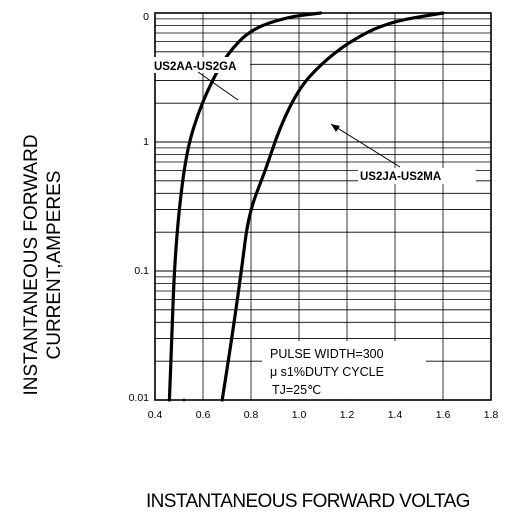  What do you see at coordinates (347, 415) in the screenshot?
I see `x-tick-label: 1.2` at bounding box center [347, 415].